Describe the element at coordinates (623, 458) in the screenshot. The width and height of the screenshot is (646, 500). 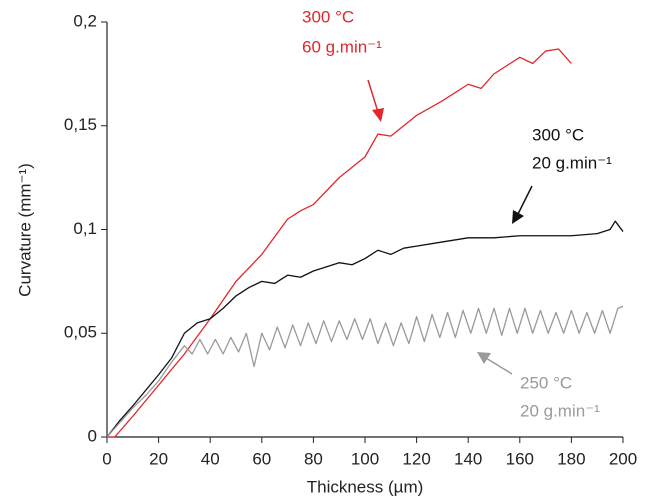
I see `x-tick-label: 200` at that location.